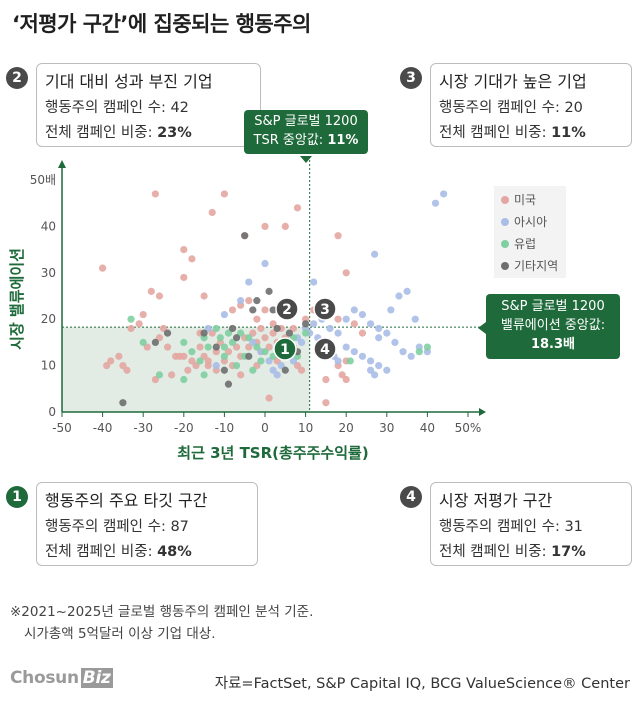 The image size is (640, 710). What do you see at coordinates (129, 81) in the screenshot?
I see `quadrant-2-heading: 기대 대비 성과 부진 기업` at bounding box center [129, 81].